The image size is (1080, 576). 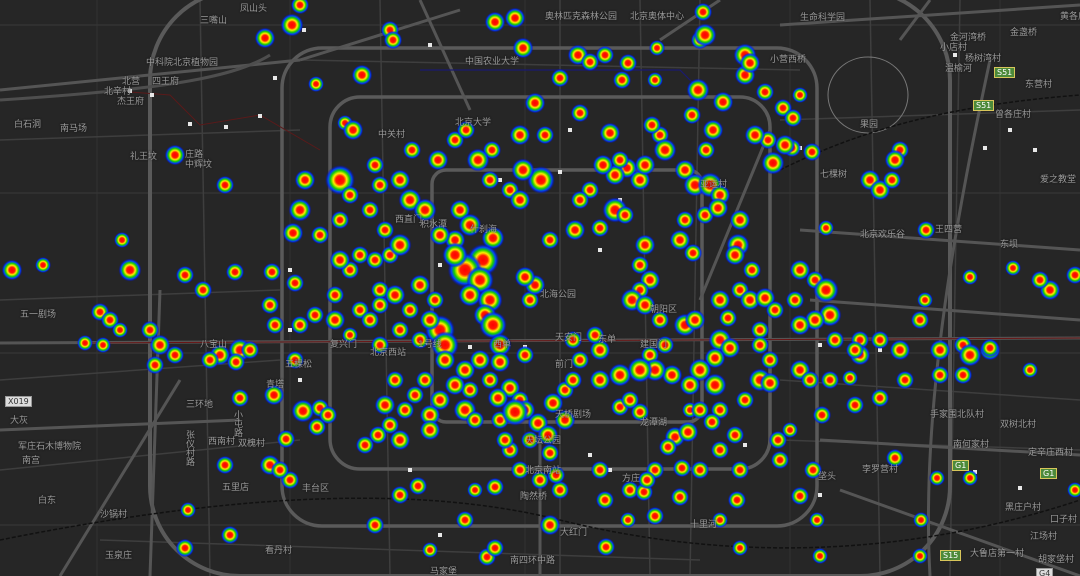 I want to click on place-label: 青塔, so click(x=275, y=385).